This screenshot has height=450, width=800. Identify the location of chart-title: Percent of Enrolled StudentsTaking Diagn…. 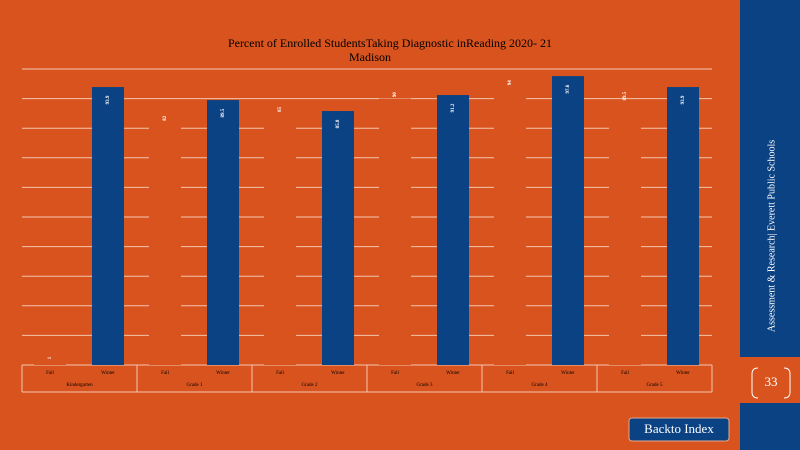
(390, 43).